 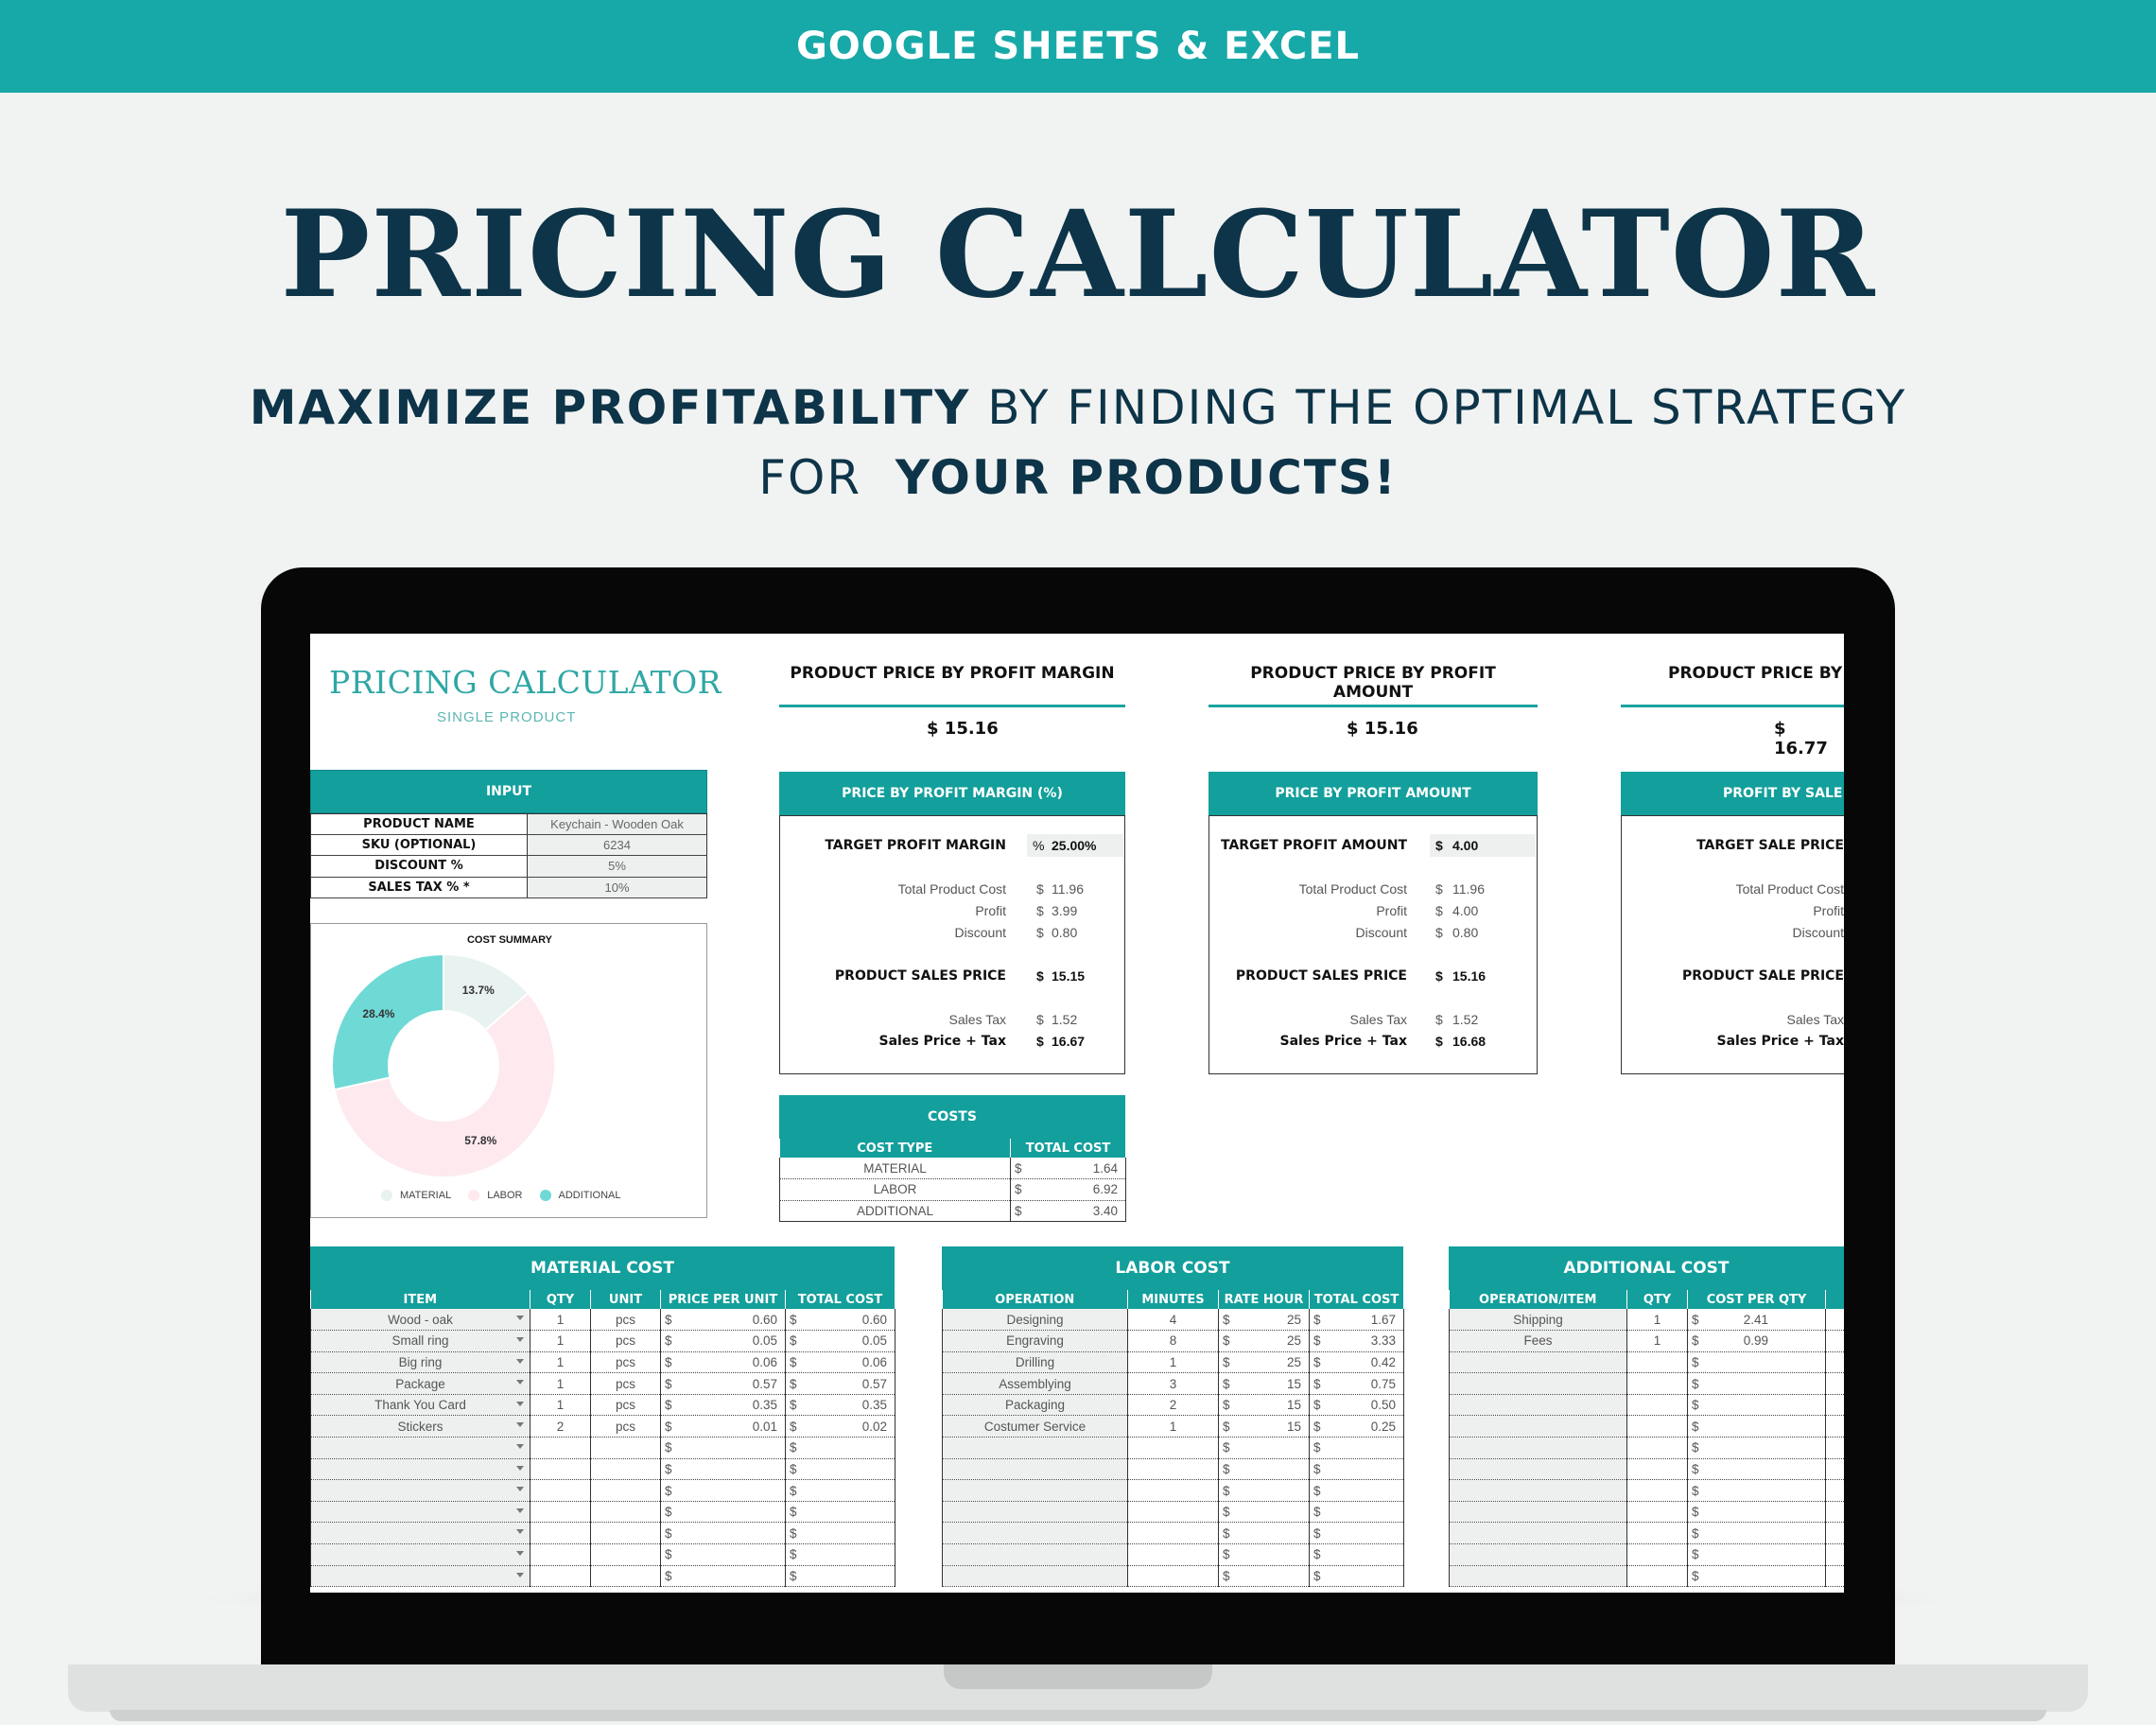 I want to click on material-item-cell: Wood - oak, so click(x=420, y=1320).